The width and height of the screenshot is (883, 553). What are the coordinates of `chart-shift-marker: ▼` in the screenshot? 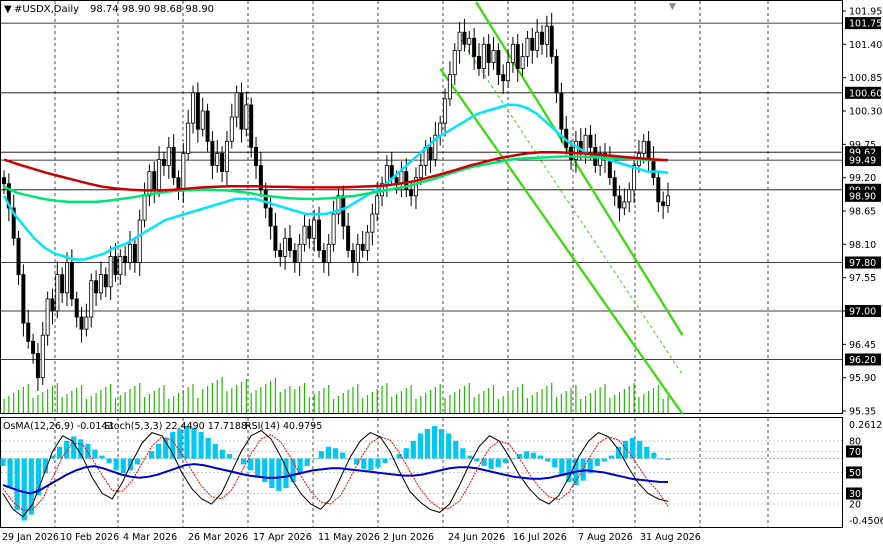 It's located at (672, 7).